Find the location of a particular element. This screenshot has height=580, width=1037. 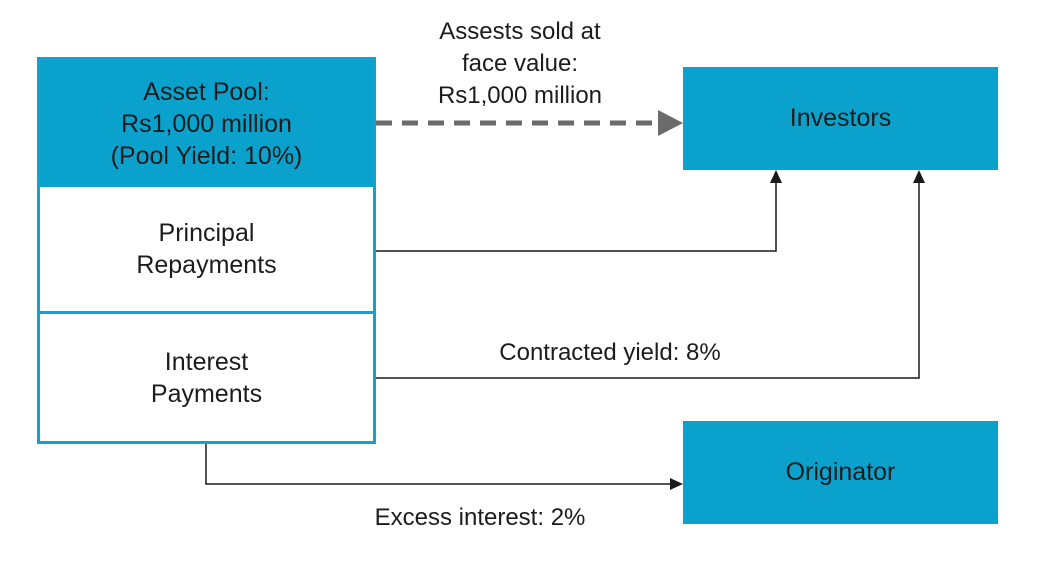

principal-repayments-box: Principal Repayments is located at coordinates (206, 250).